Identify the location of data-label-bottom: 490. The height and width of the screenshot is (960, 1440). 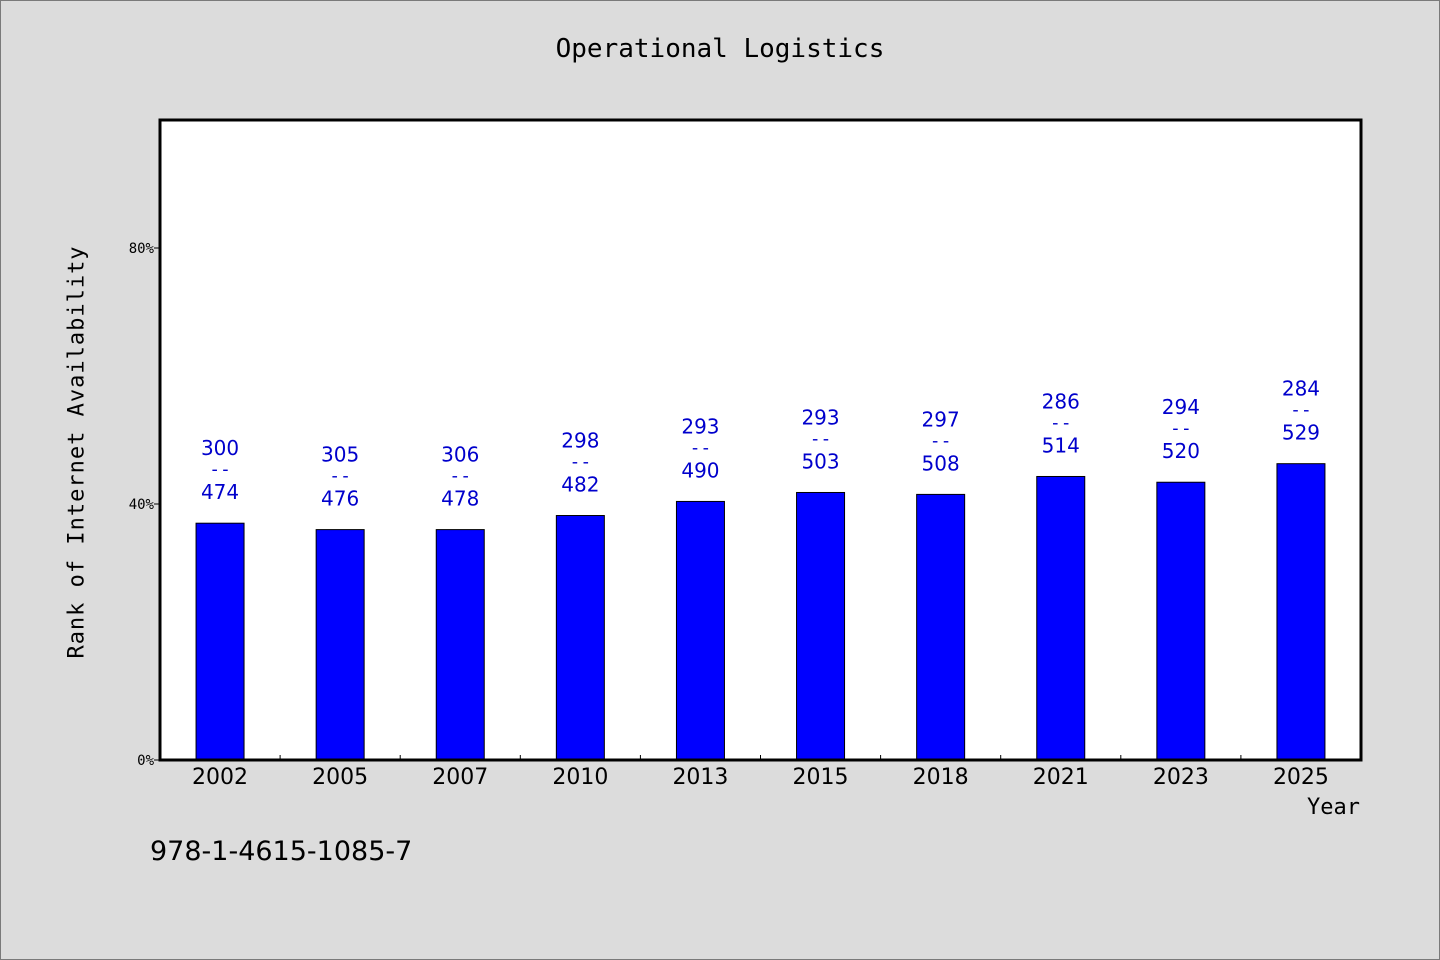
(700, 470).